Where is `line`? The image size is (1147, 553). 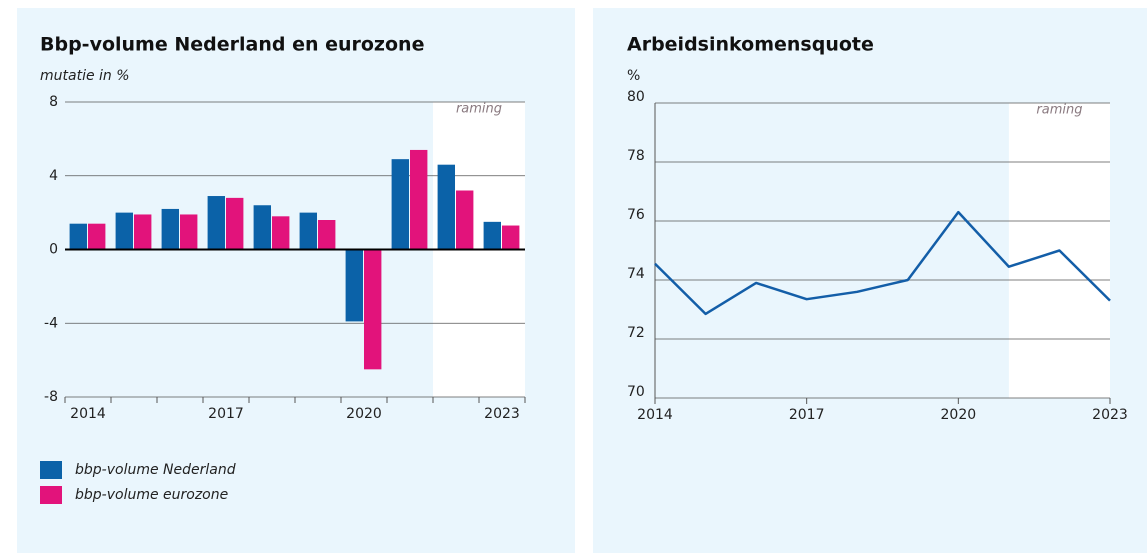
line is located at coordinates (882, 263).